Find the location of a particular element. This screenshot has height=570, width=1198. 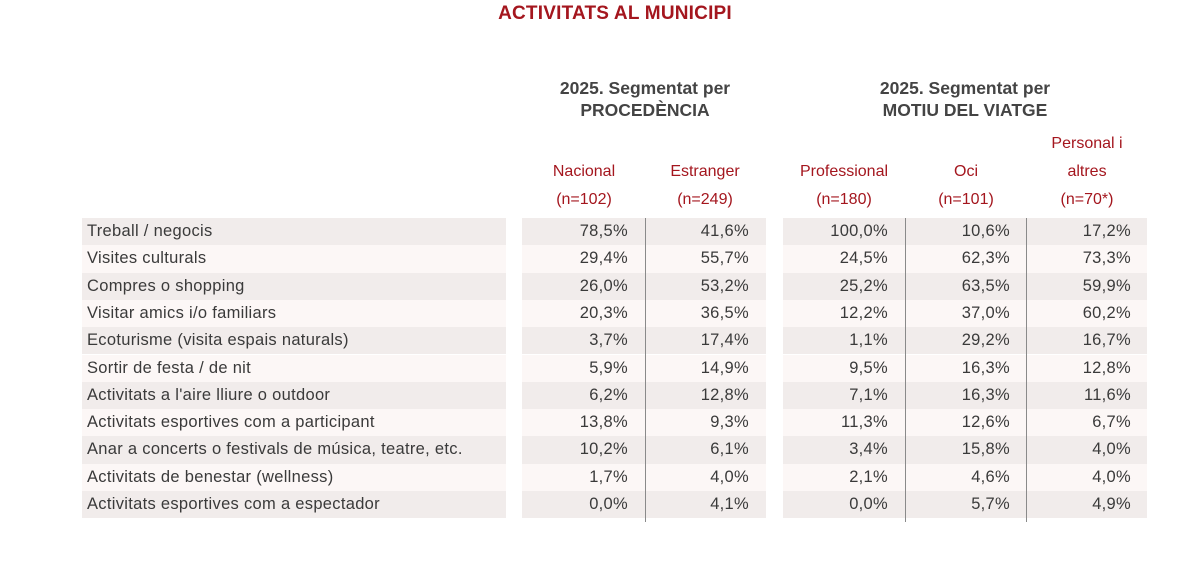

cell-value: 55,7% is located at coordinates (724, 258).